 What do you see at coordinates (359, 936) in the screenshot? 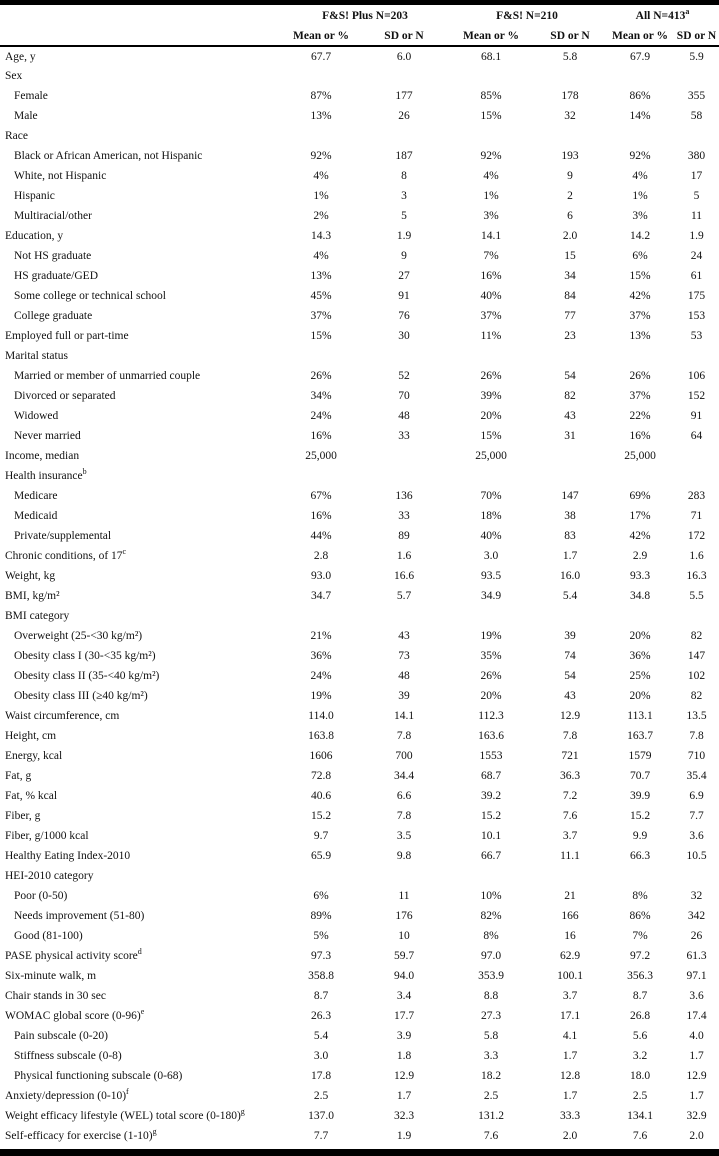
I see `table-row: Good (81-100) 5% 10 8% 16 7% 26` at bounding box center [359, 936].